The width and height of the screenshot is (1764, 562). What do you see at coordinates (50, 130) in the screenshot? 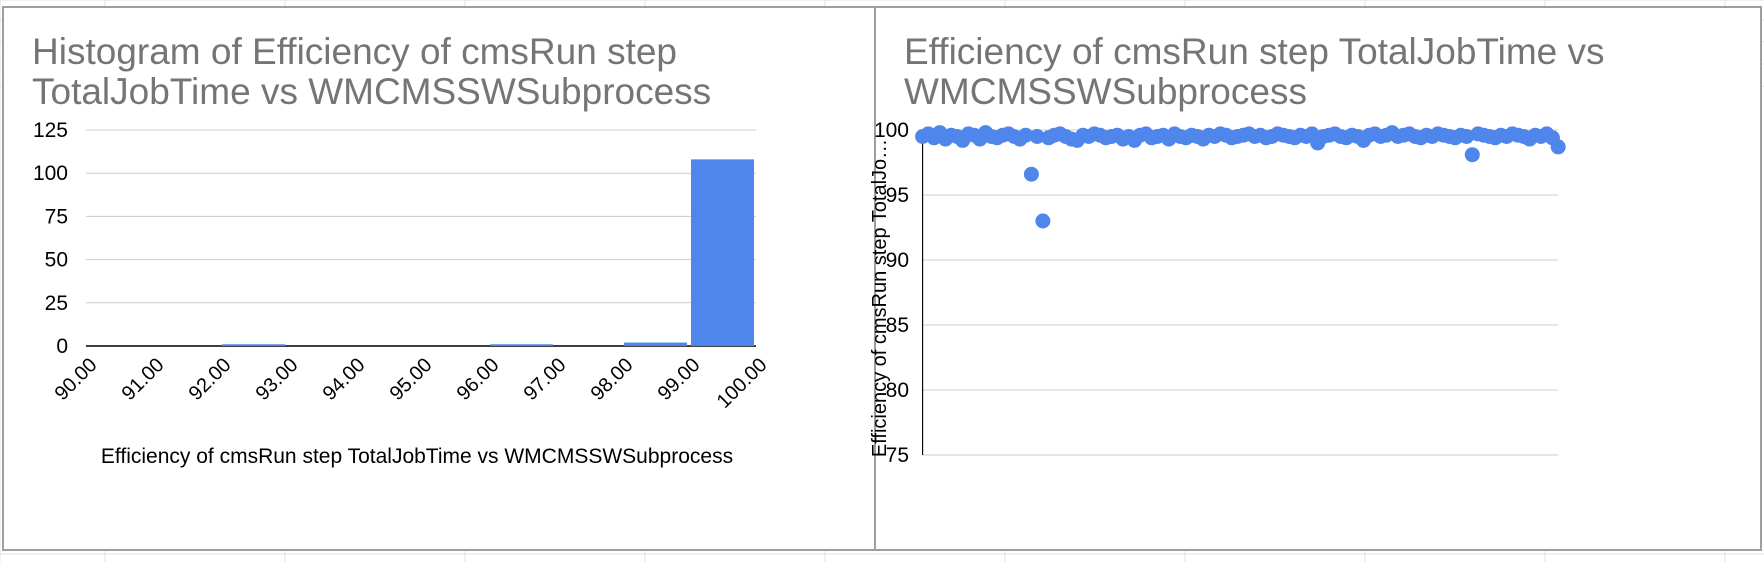
I see `histogram-y-tick-label: 125` at bounding box center [50, 130].